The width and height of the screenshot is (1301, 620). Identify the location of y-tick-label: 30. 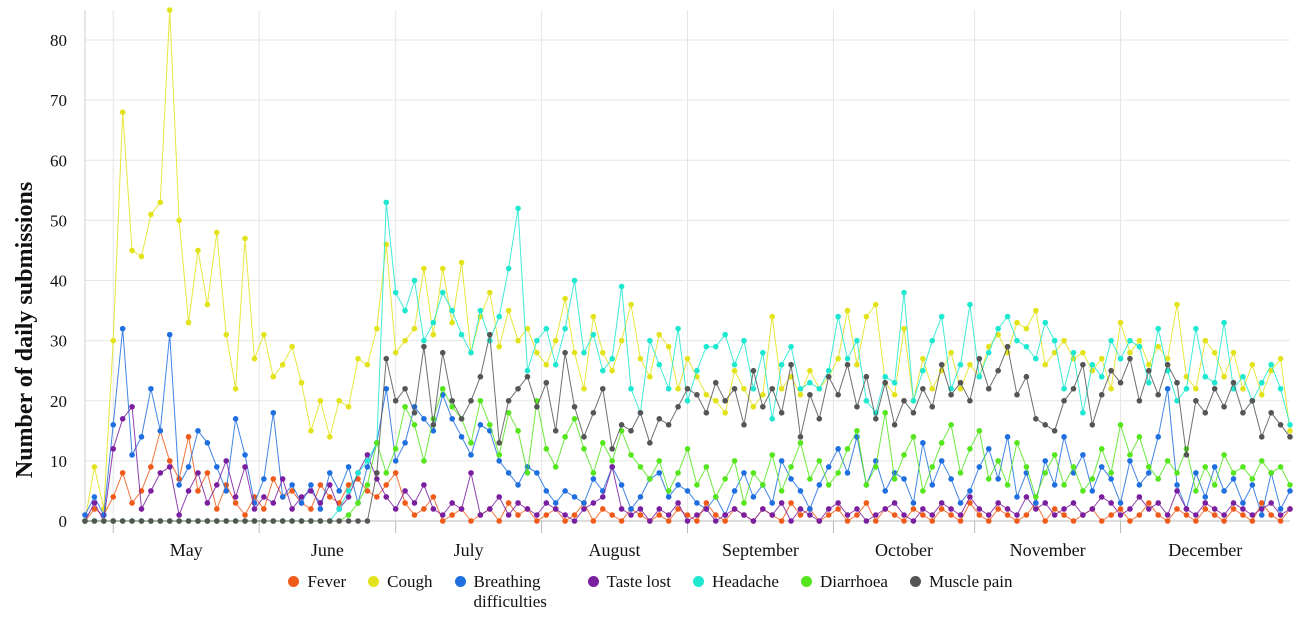
(58, 341).